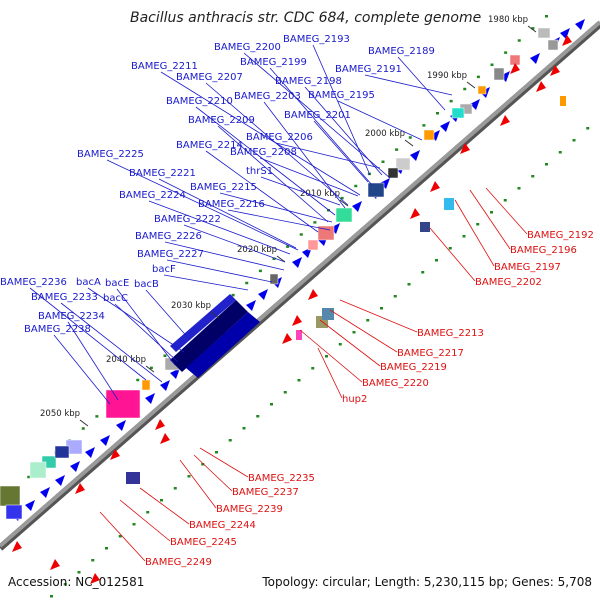 This screenshot has width=600, height=600. What do you see at coordinates (543, 250) in the screenshot?
I see `gene-label-bameg-2196: BAMEG_2196` at bounding box center [543, 250].